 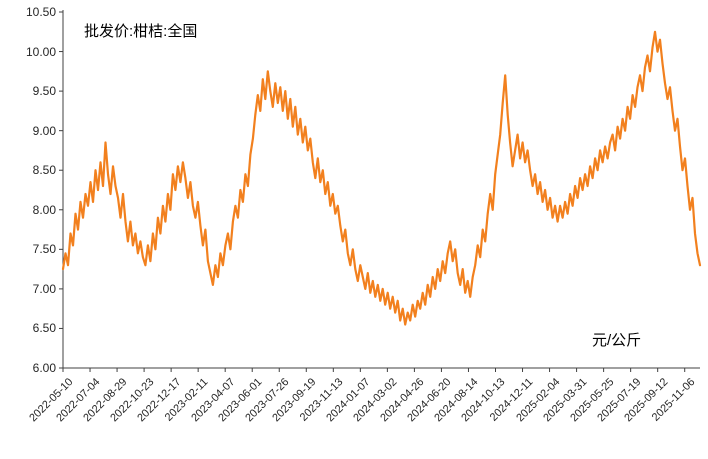 What do you see at coordinates (44, 328) in the screenshot?
I see `y-axis-label: 6.50` at bounding box center [44, 328].